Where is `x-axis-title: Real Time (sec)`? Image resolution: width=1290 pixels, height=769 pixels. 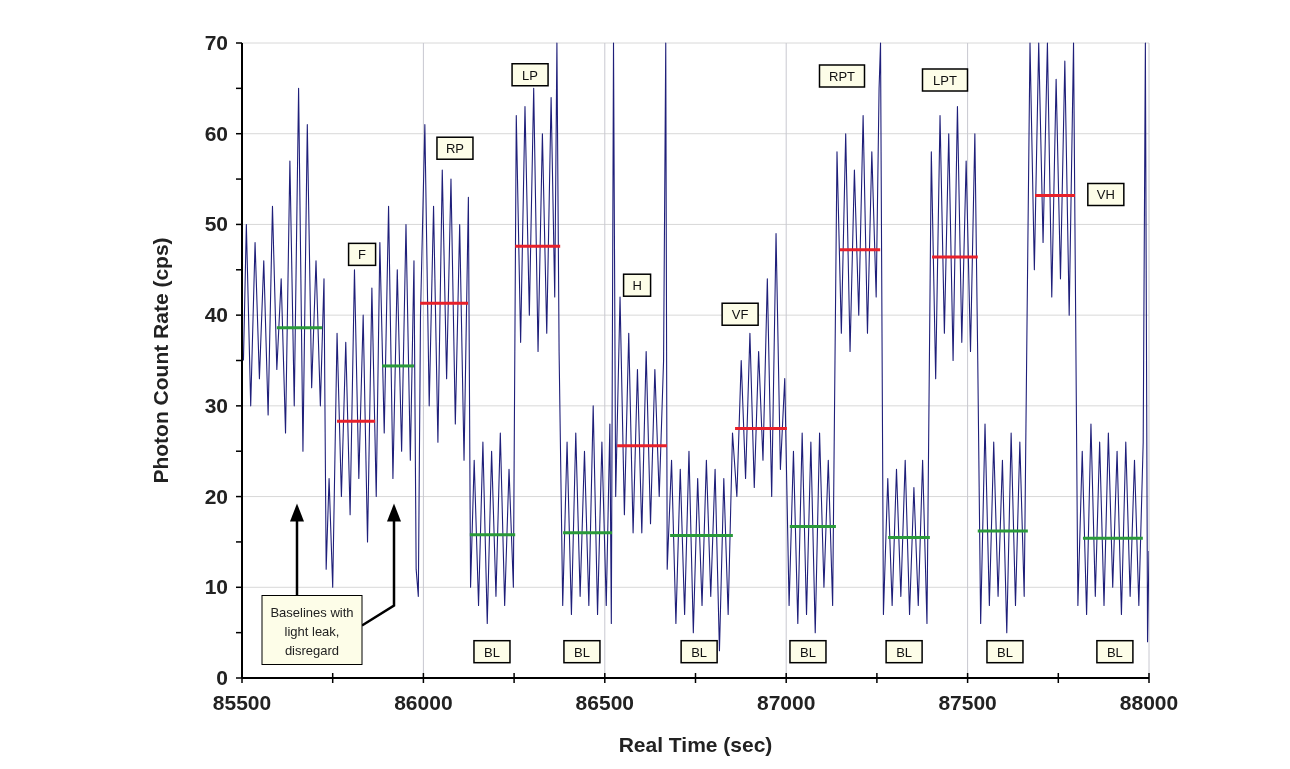 x-axis-title: Real Time (sec) is located at coordinates (695, 744).